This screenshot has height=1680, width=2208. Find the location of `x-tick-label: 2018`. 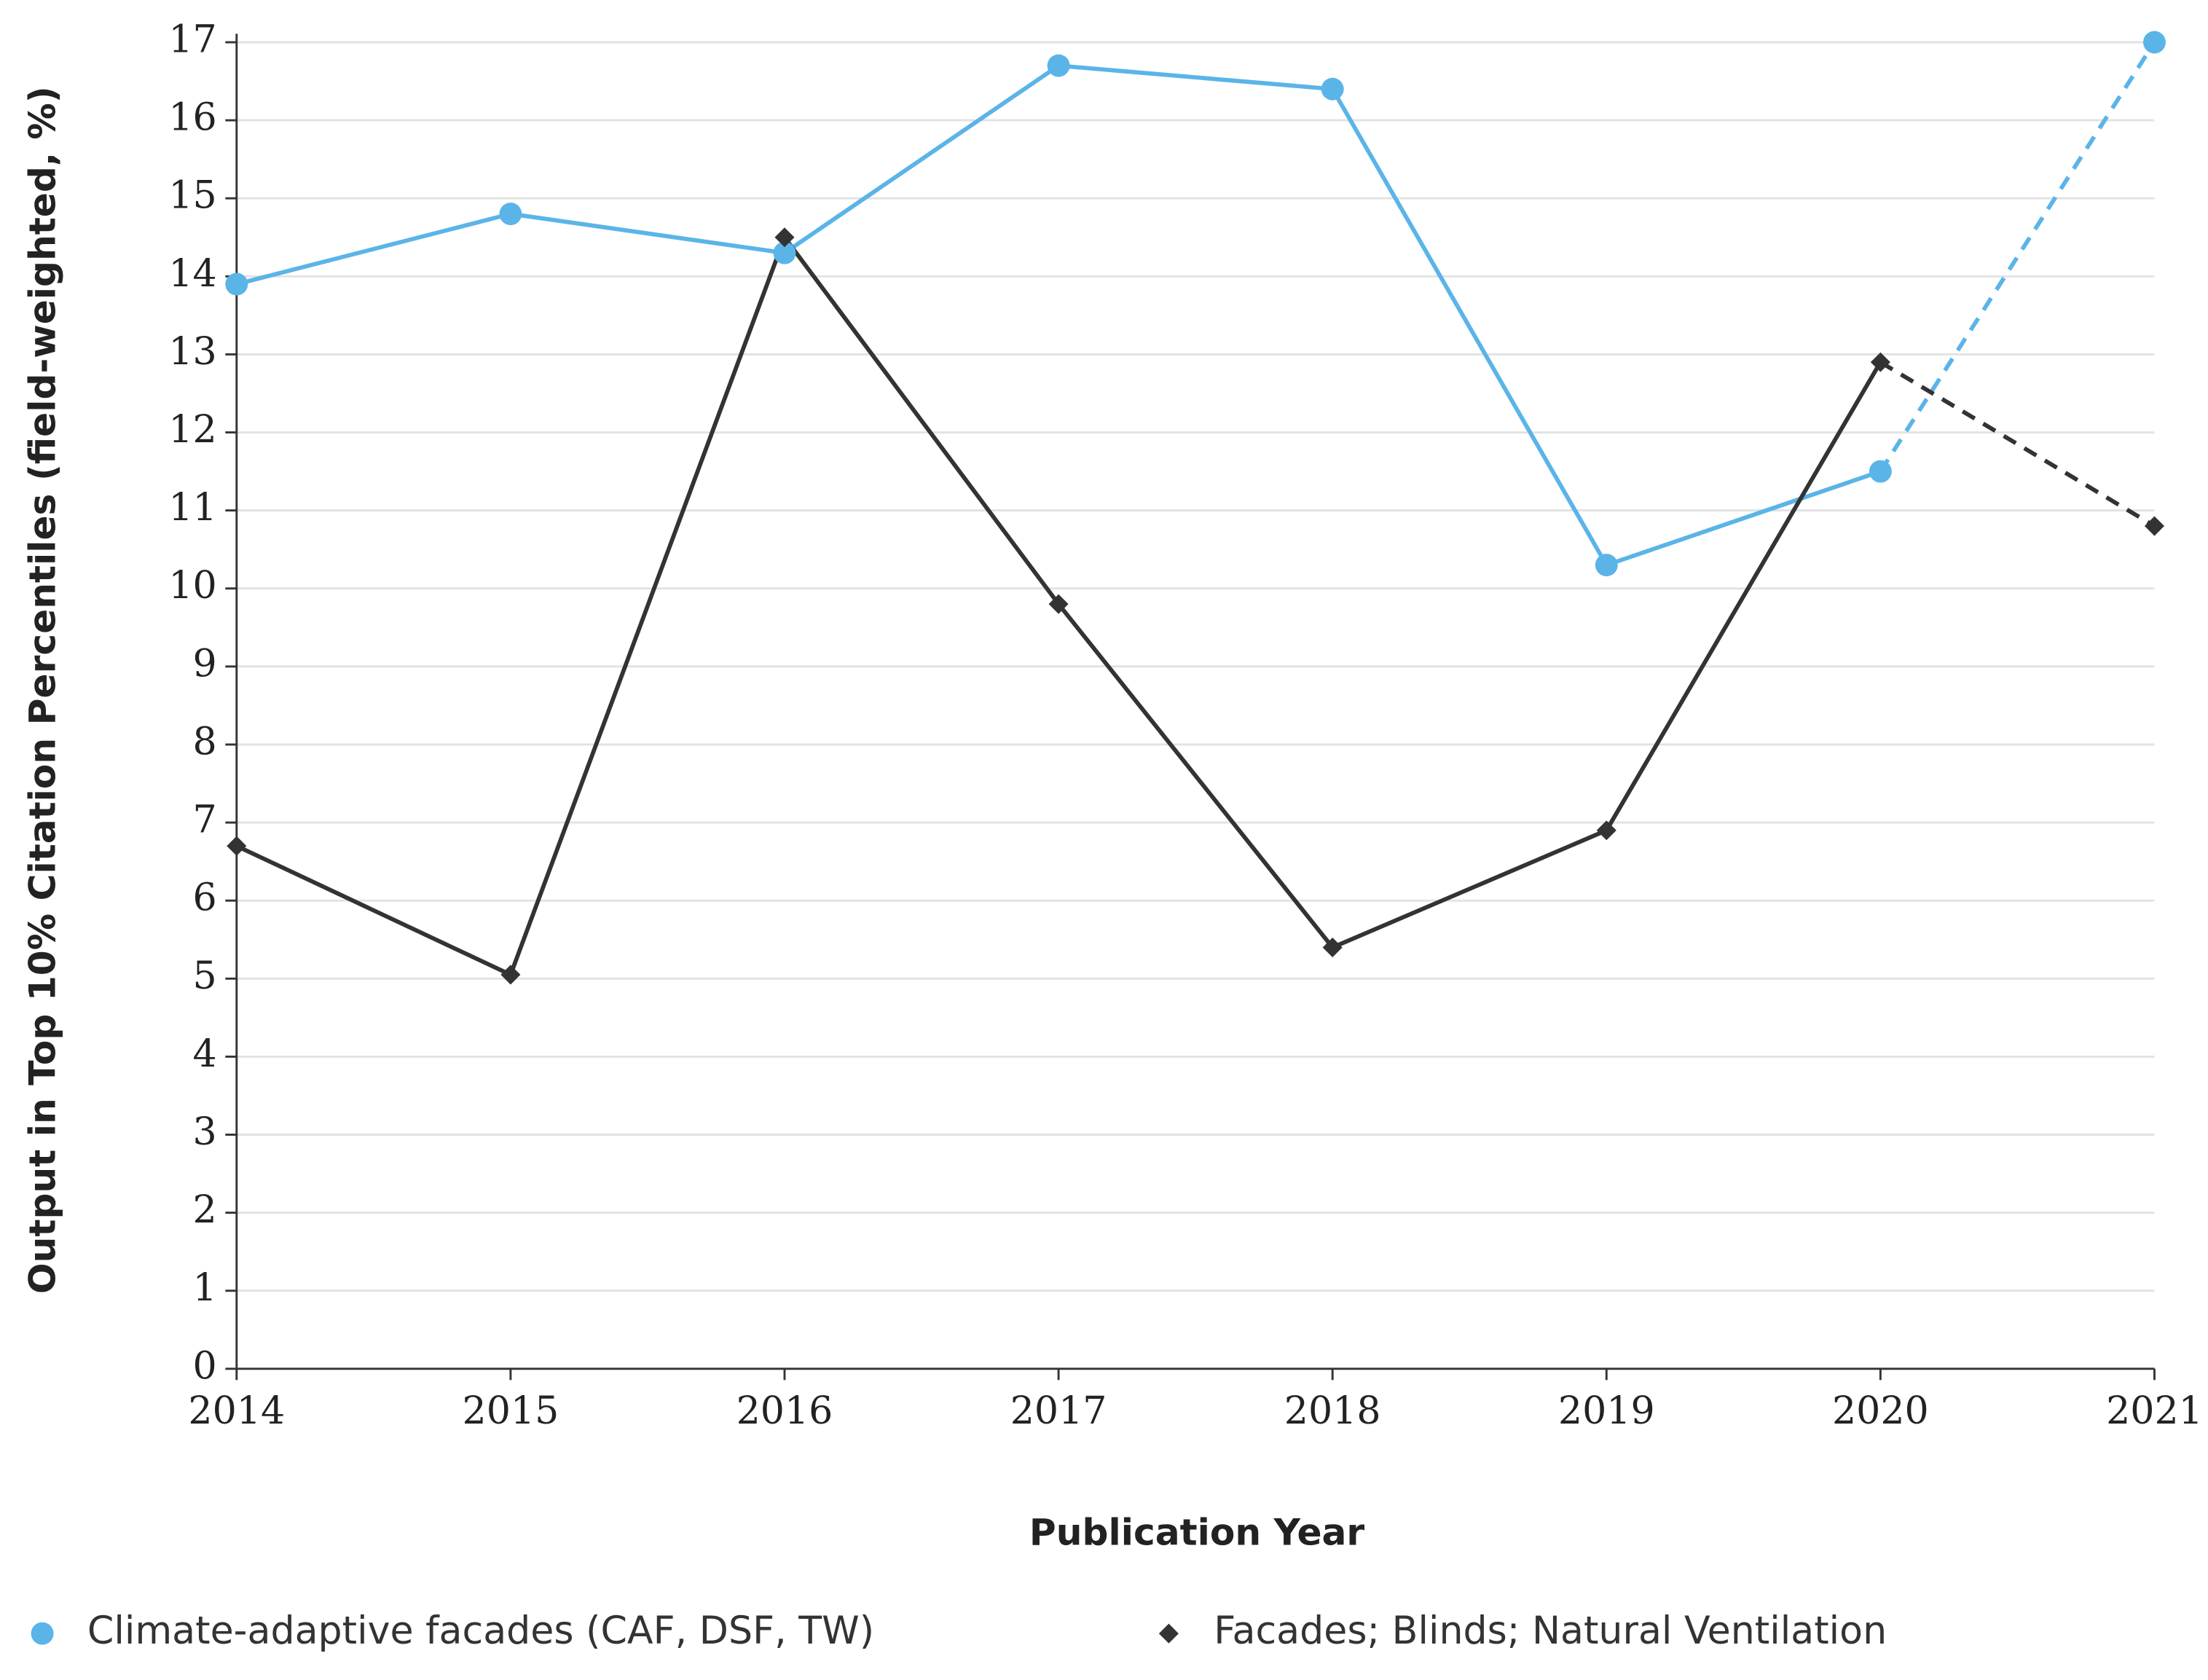

x-tick-label: 2018 is located at coordinates (1332, 1411).